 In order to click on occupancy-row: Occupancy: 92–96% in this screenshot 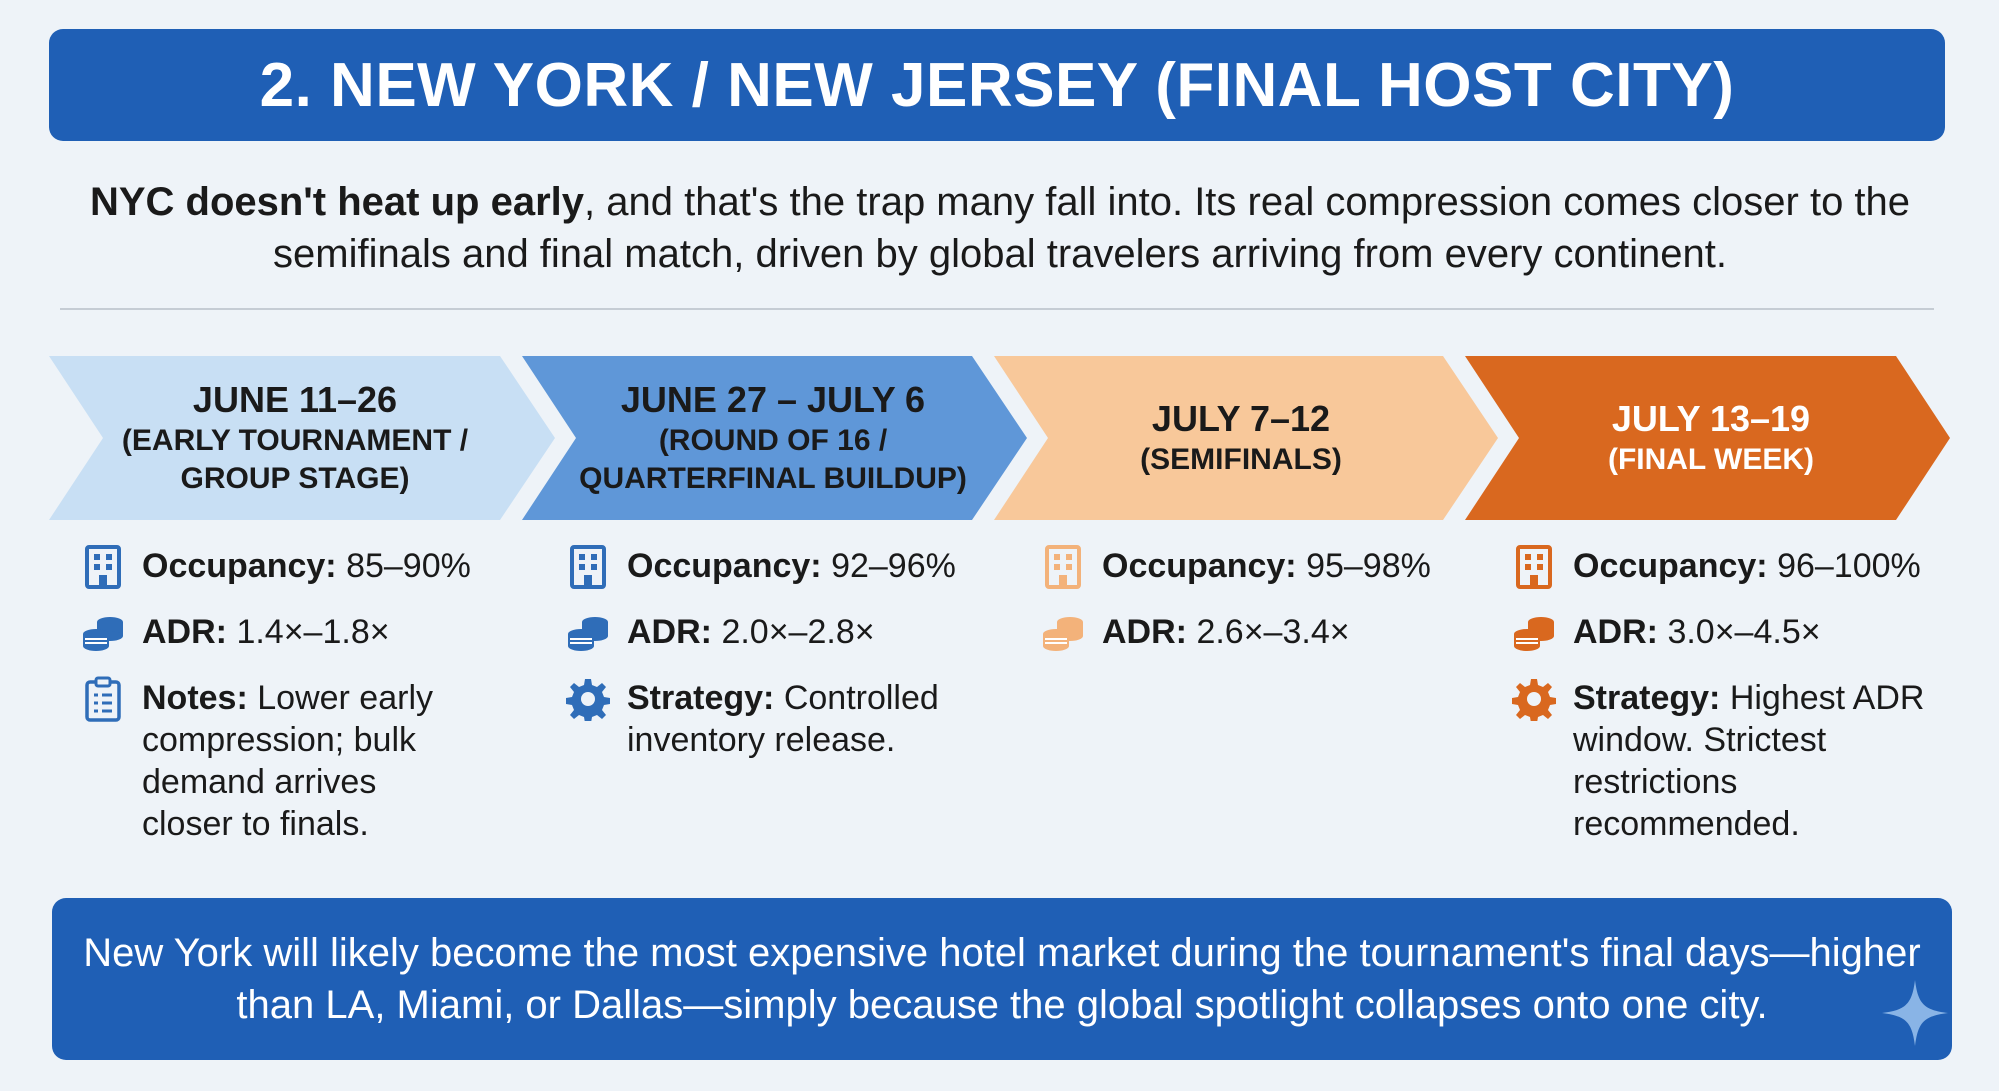, I will do `click(783, 567)`.